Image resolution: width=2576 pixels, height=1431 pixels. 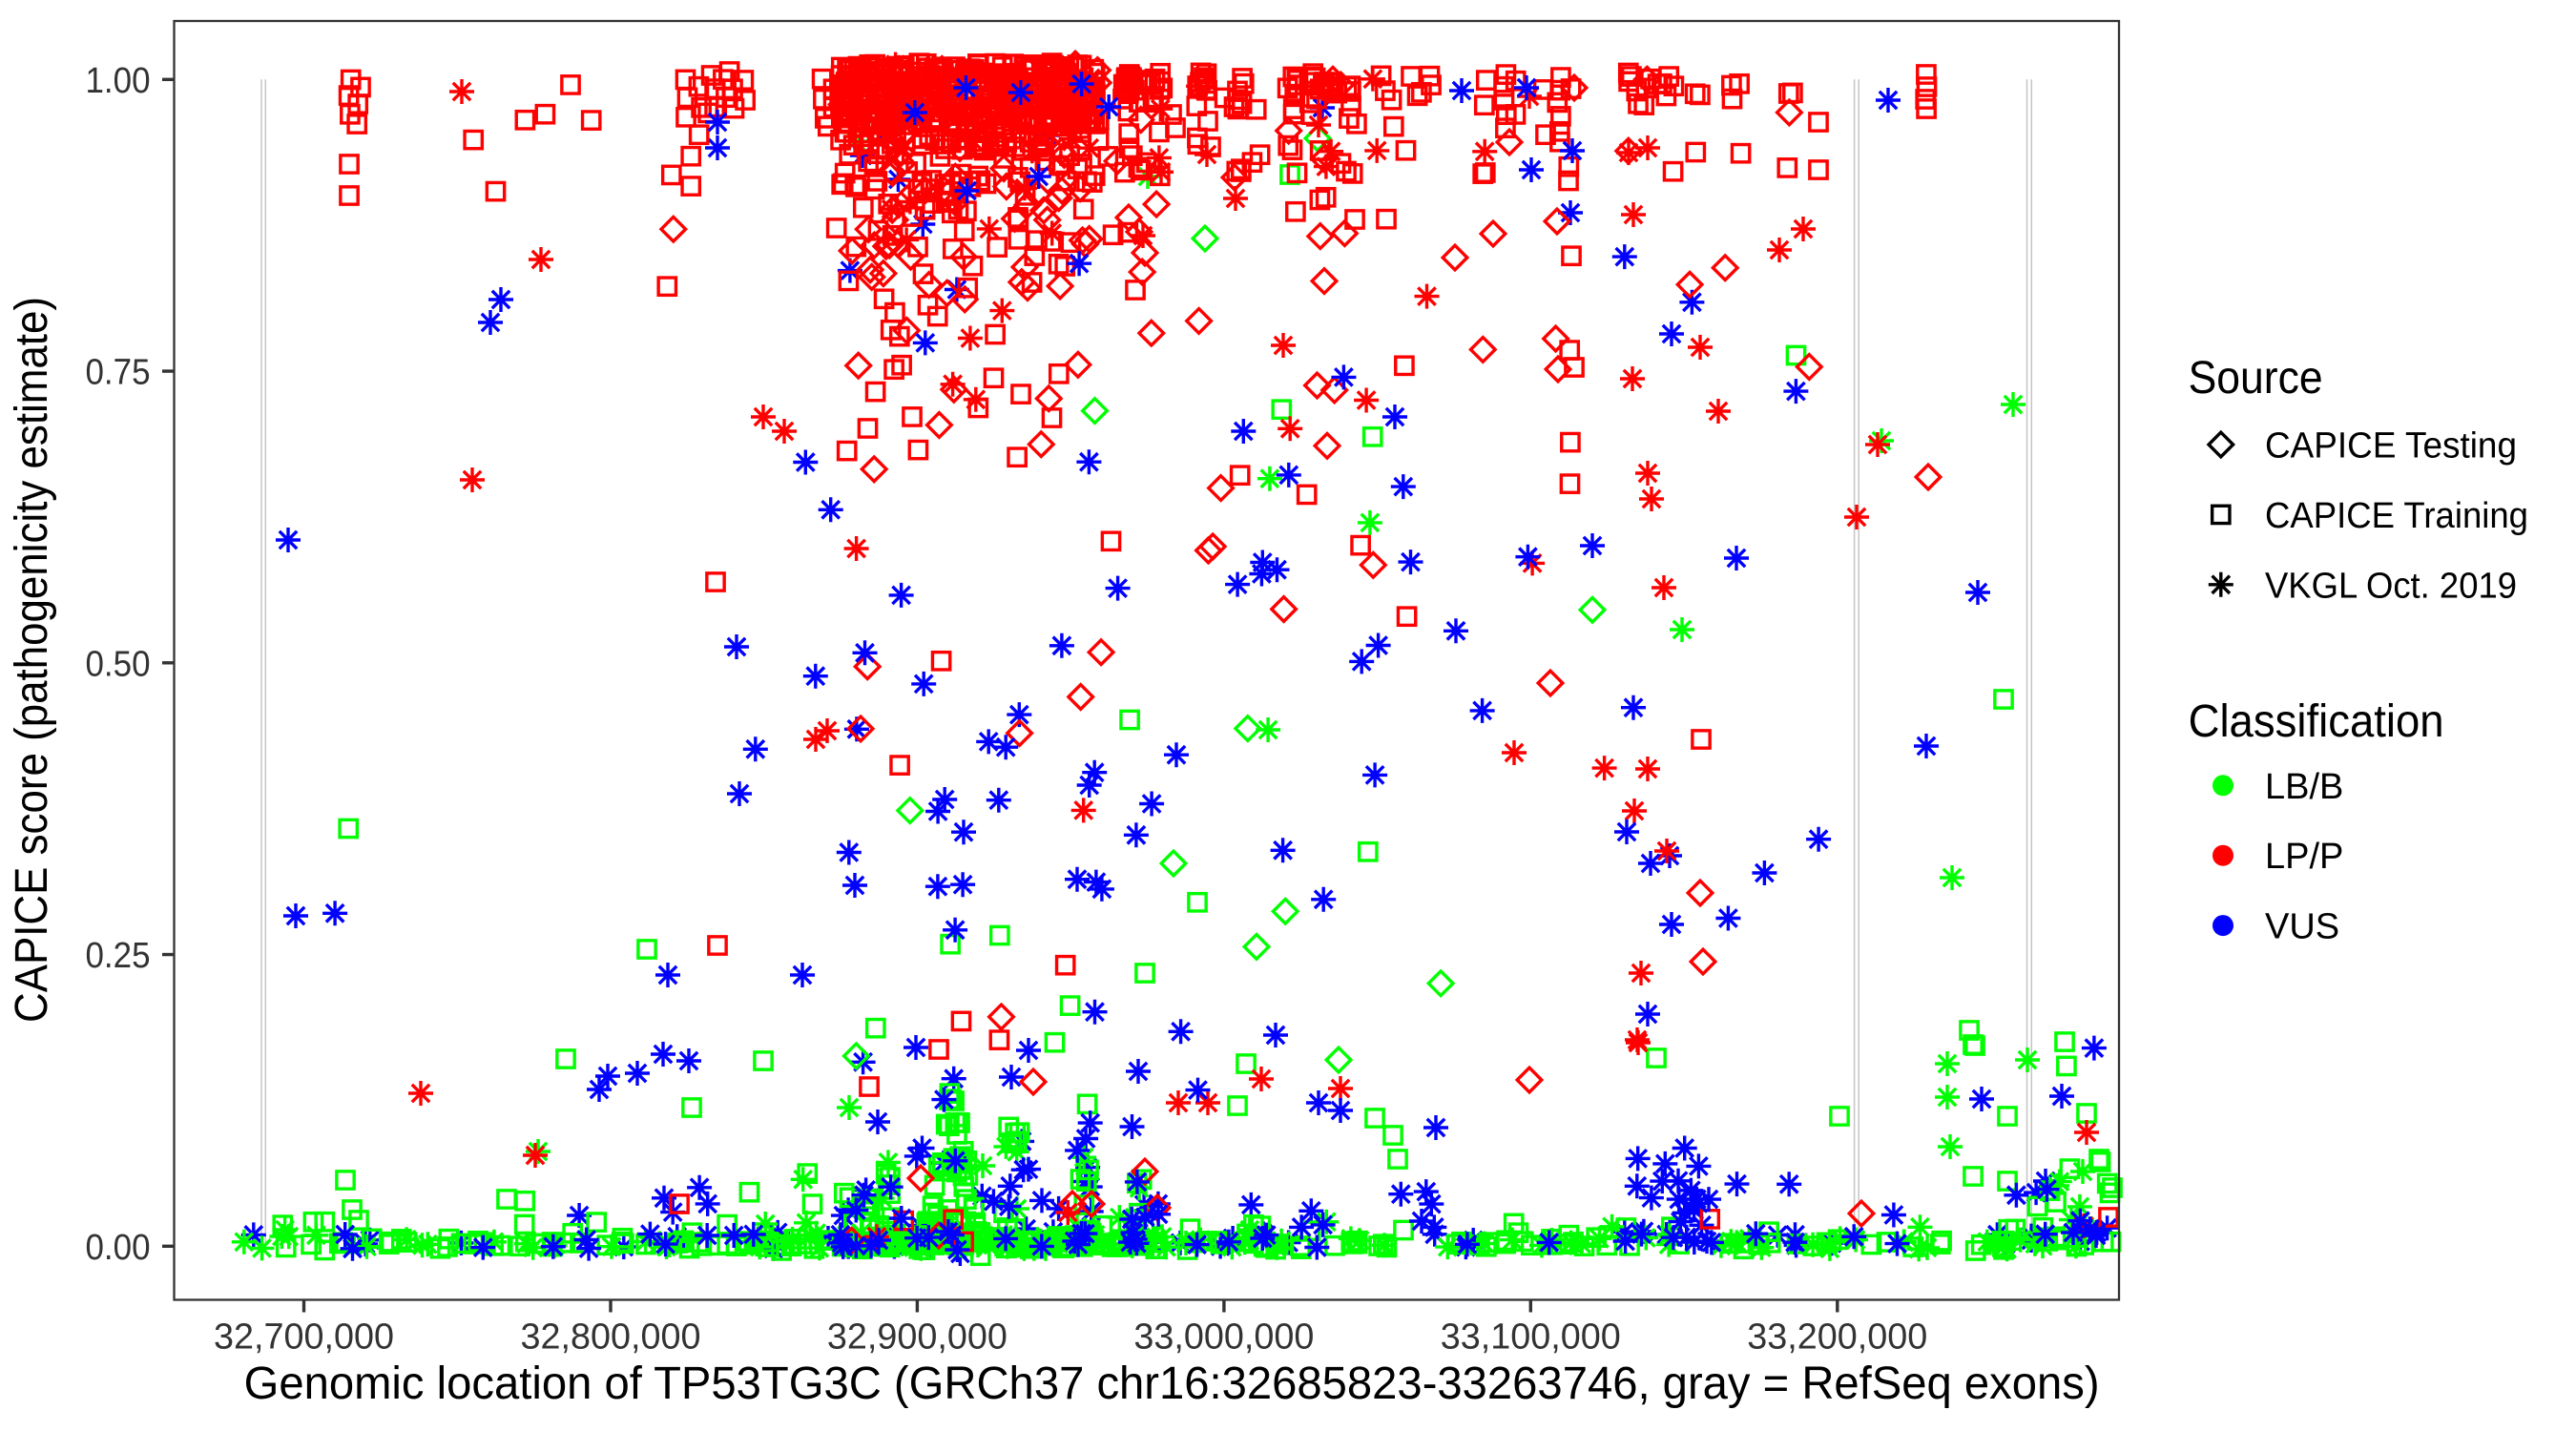 What do you see at coordinates (118, 956) in the screenshot?
I see `svg-text: 0.25` at bounding box center [118, 956].